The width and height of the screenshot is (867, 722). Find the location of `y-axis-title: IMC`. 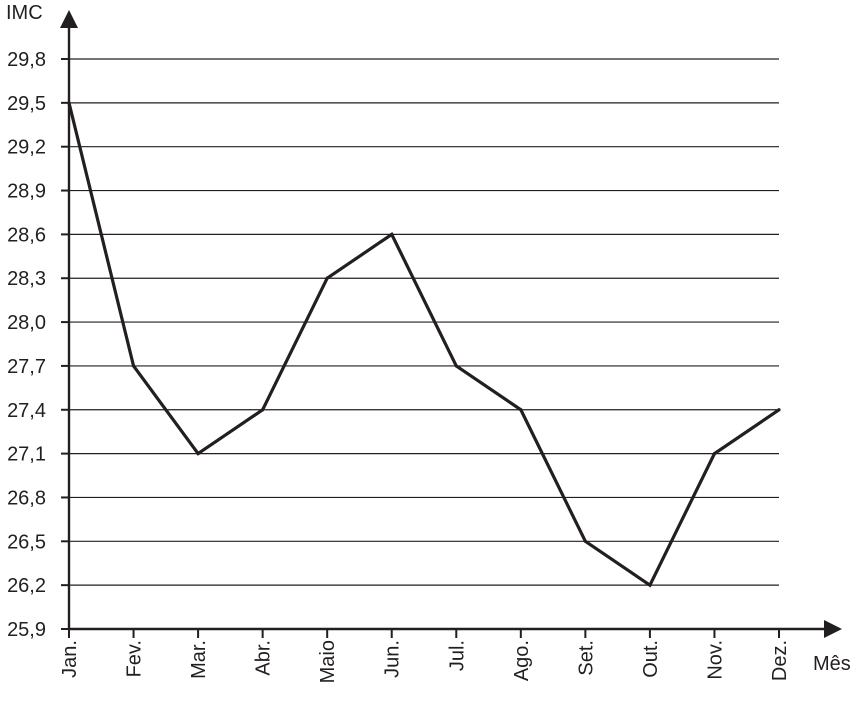

y-axis-title: IMC is located at coordinates (24, 13).